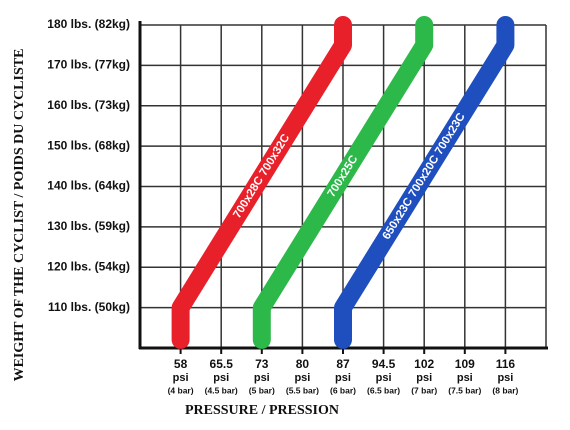  What do you see at coordinates (88, 105) in the screenshot?
I see `y-tick-label: 160 lbs. (73kg)` at bounding box center [88, 105].